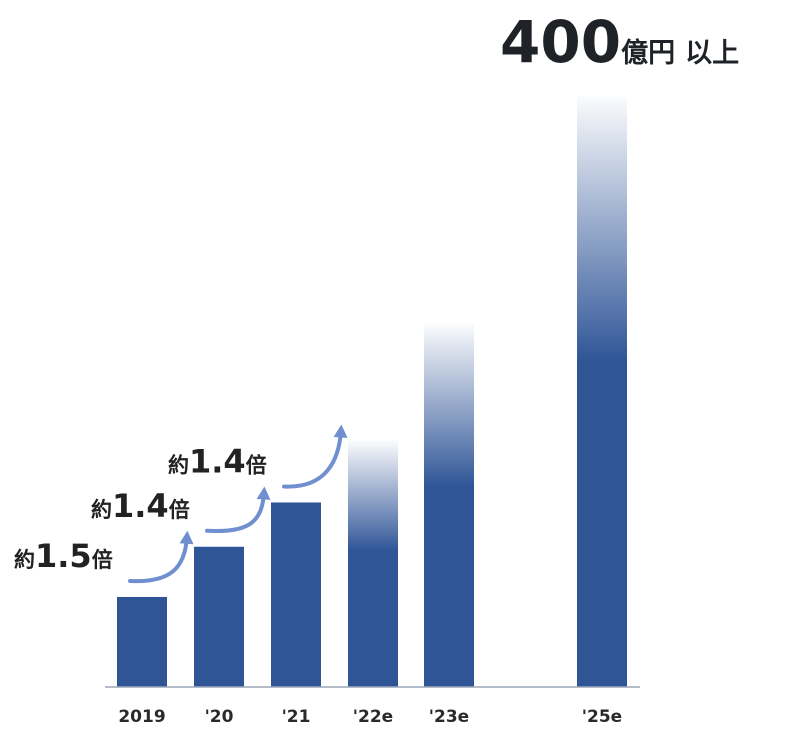  What do you see at coordinates (141, 717) in the screenshot?
I see `x-tick-label: 2019` at bounding box center [141, 717].